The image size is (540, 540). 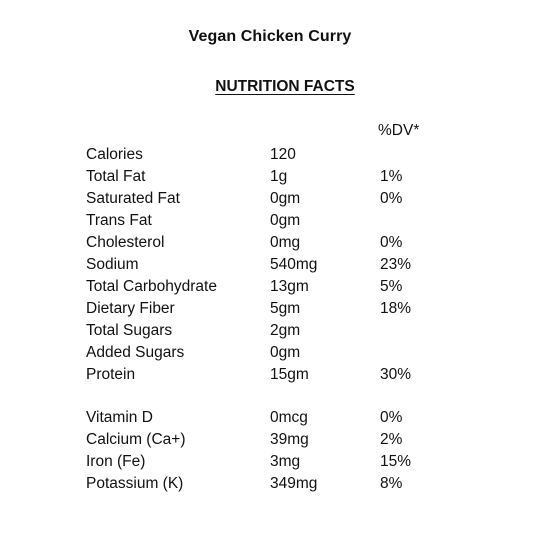 I want to click on nutrient-row-calcium: Calcium (Ca+) 39mg 2%, so click(x=286, y=440).